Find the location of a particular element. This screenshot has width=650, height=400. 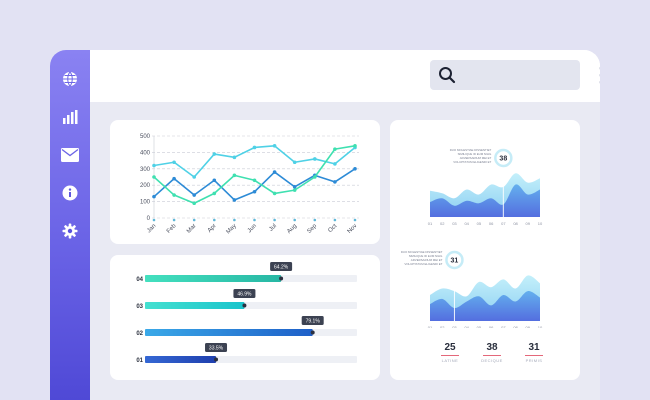

info-icon is located at coordinates (70, 193).